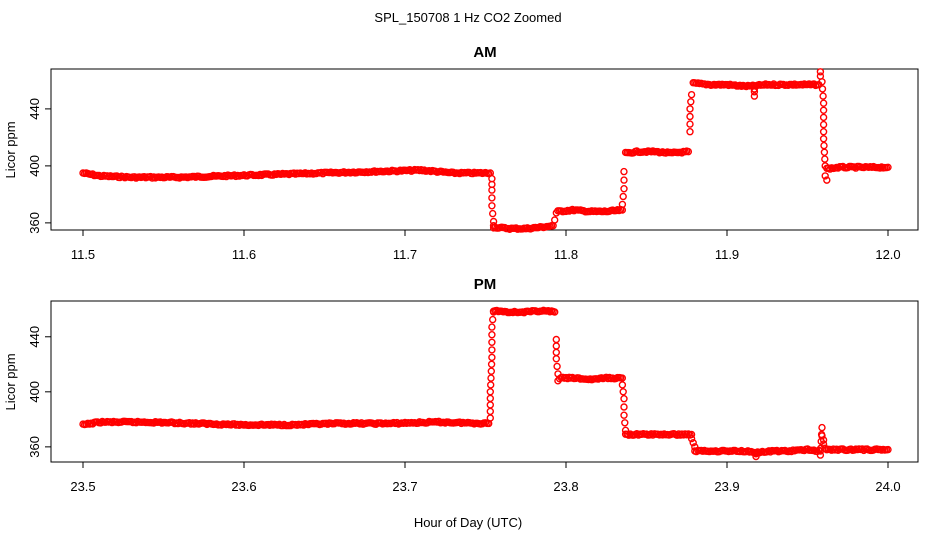 The image size is (936, 540). What do you see at coordinates (468, 522) in the screenshot?
I see `x-axis-label: Hour of Day (UTC)` at bounding box center [468, 522].